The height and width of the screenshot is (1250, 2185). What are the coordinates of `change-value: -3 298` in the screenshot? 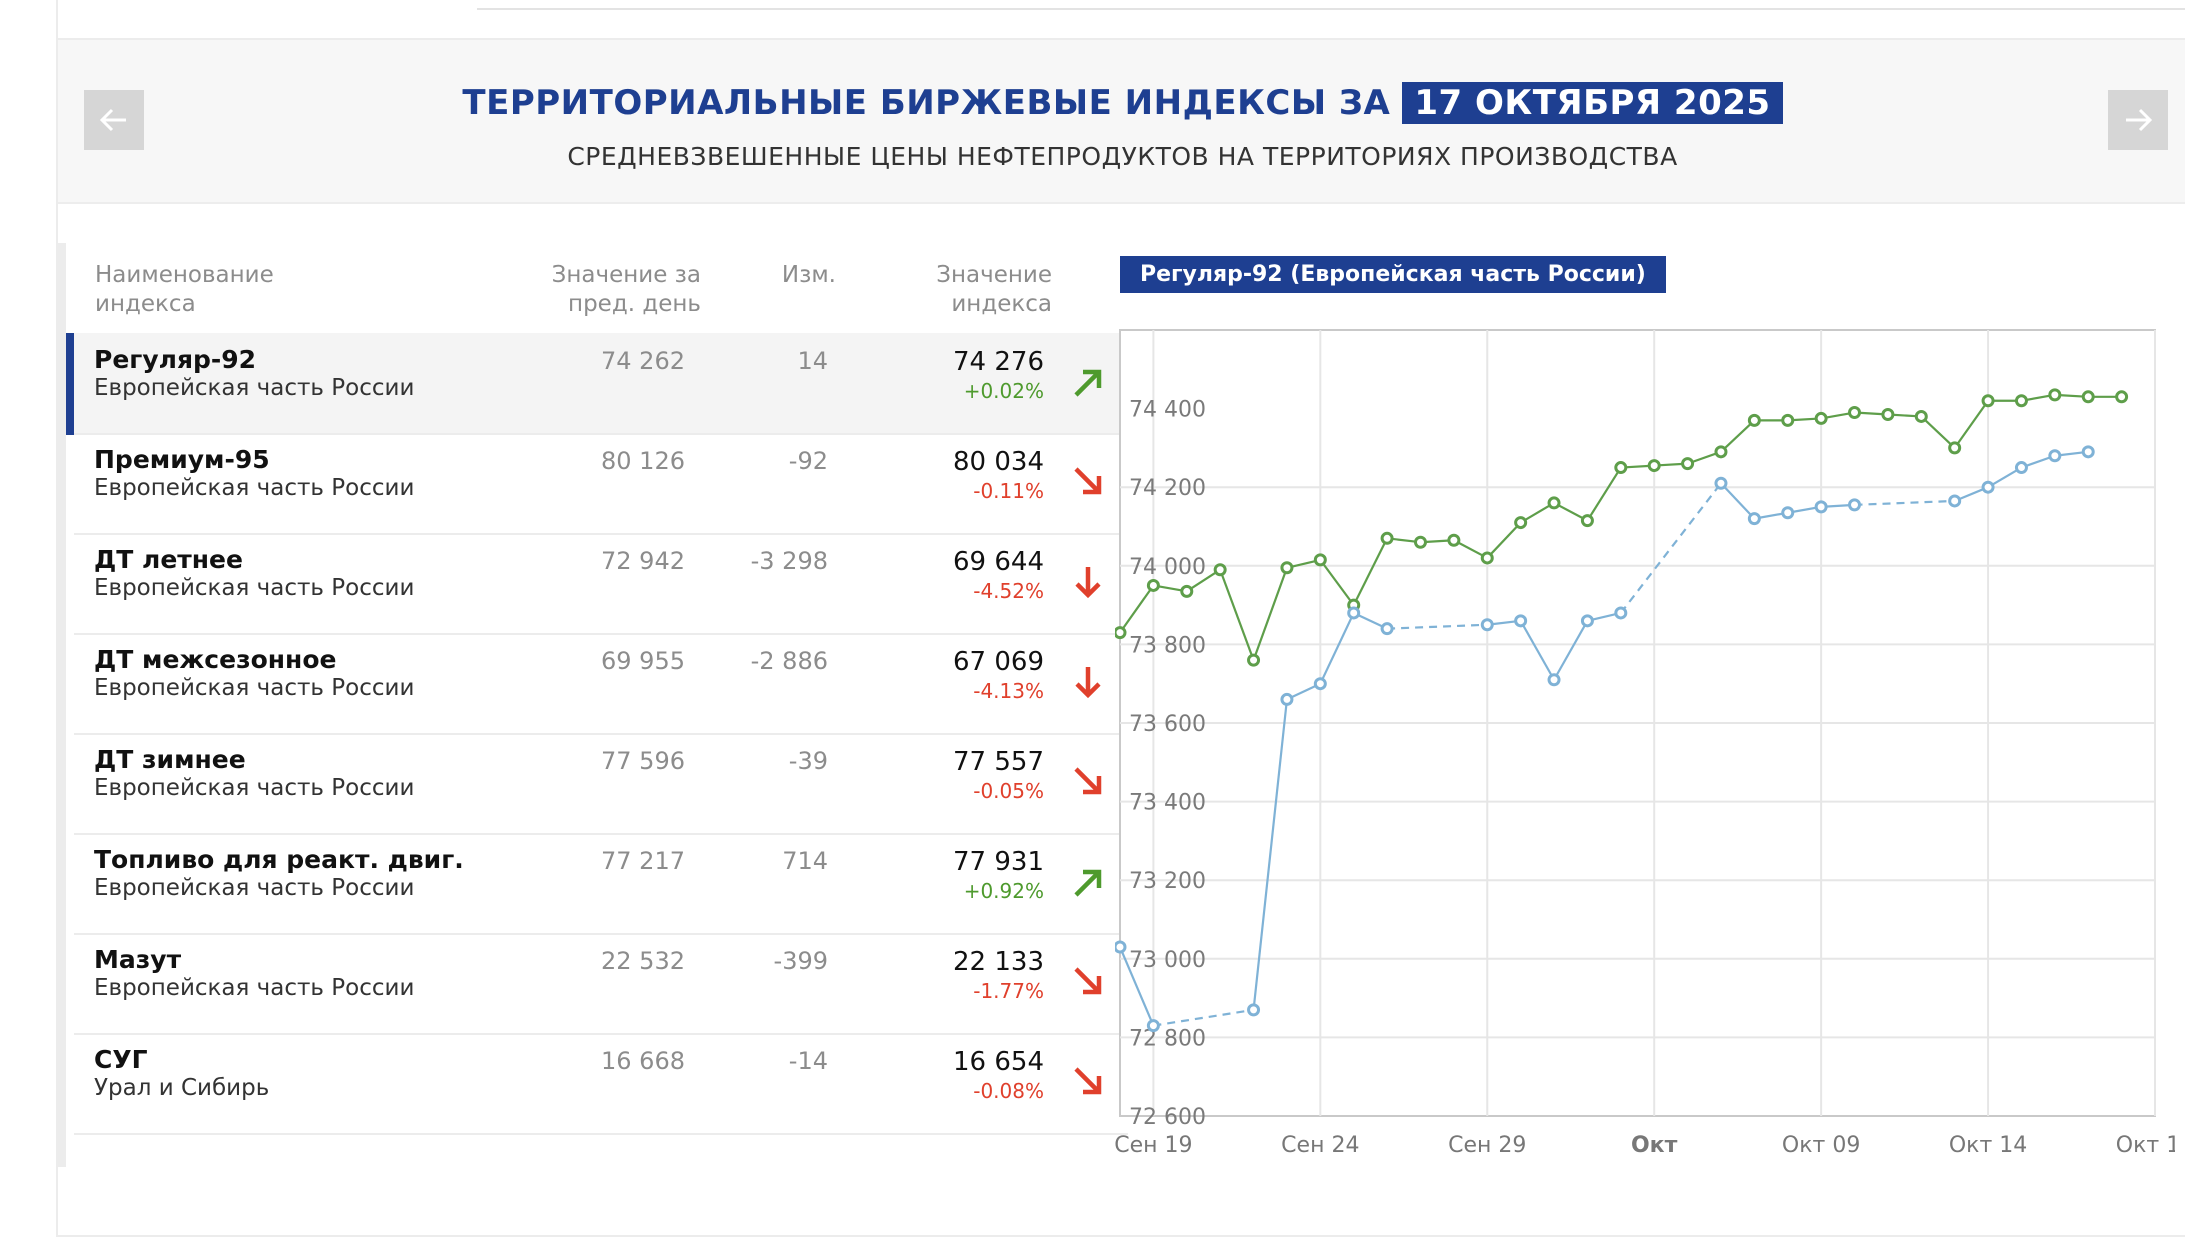 It's located at (789, 561).